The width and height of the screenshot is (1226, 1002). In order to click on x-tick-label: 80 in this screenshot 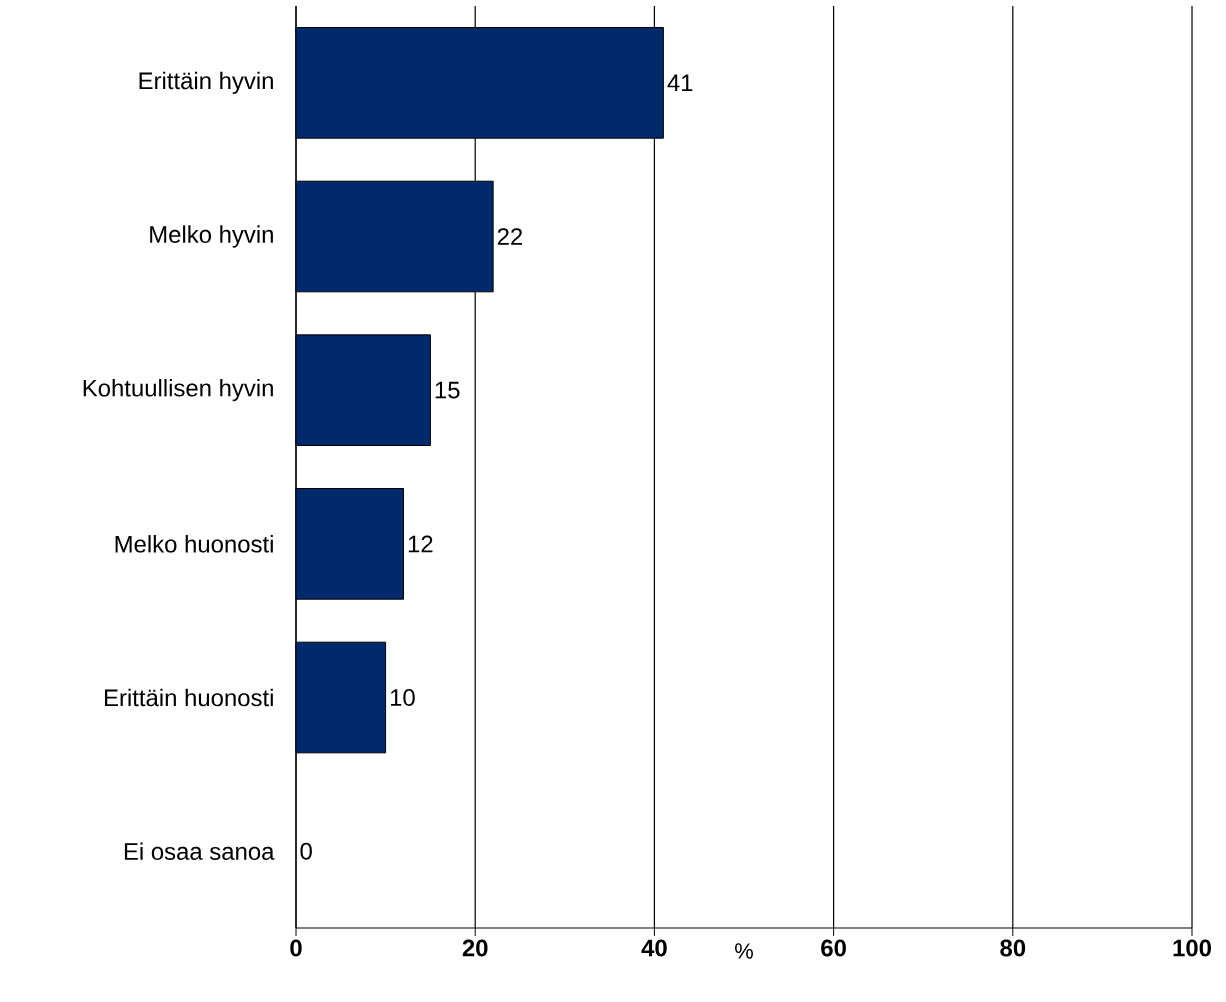, I will do `click(1013, 948)`.